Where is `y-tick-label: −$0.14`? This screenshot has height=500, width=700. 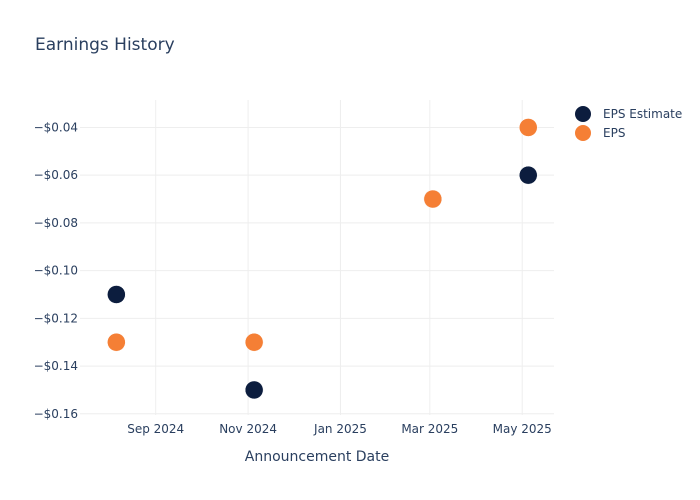
y-tick-label: −$0.14 is located at coordinates (56, 366).